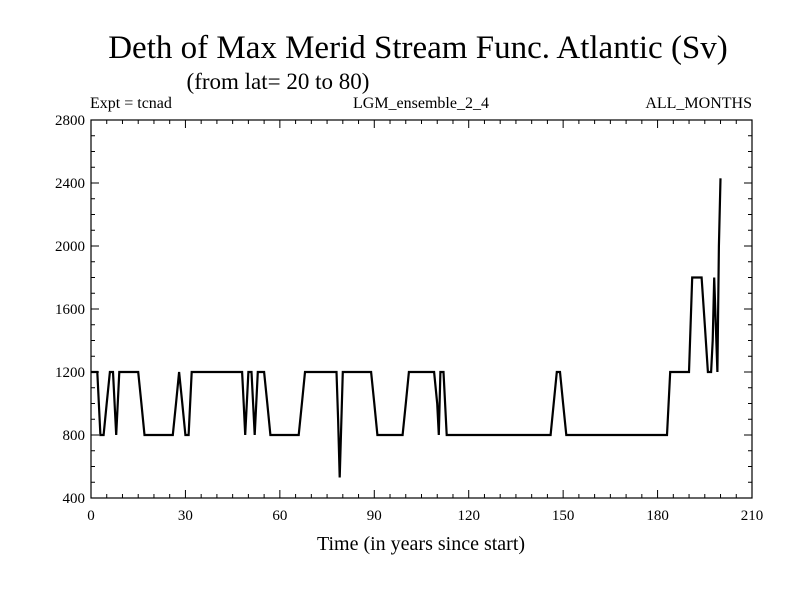 The width and height of the screenshot is (800, 600). Describe the element at coordinates (70, 373) in the screenshot. I see `y-tick-label: 1200` at that location.